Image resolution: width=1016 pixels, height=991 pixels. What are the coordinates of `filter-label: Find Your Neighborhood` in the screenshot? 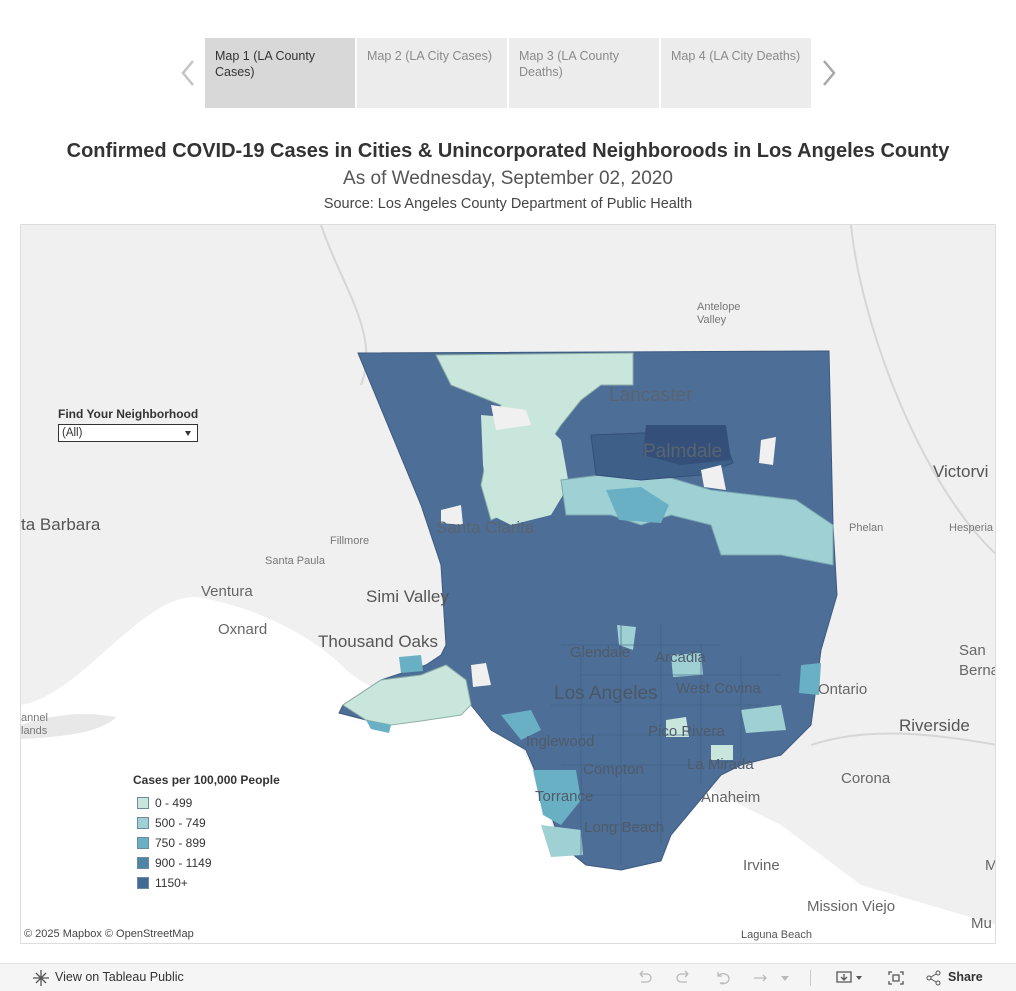 It's located at (128, 414).